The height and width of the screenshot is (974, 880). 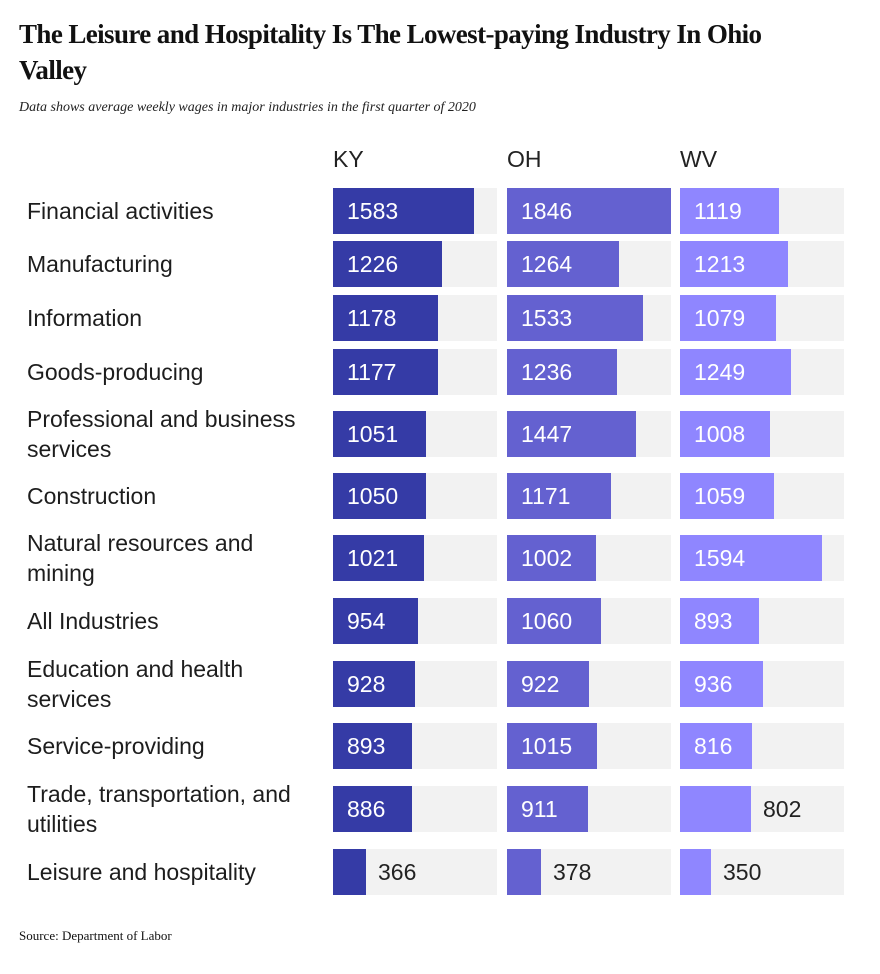 I want to click on bar-track: 1060, so click(x=589, y=621).